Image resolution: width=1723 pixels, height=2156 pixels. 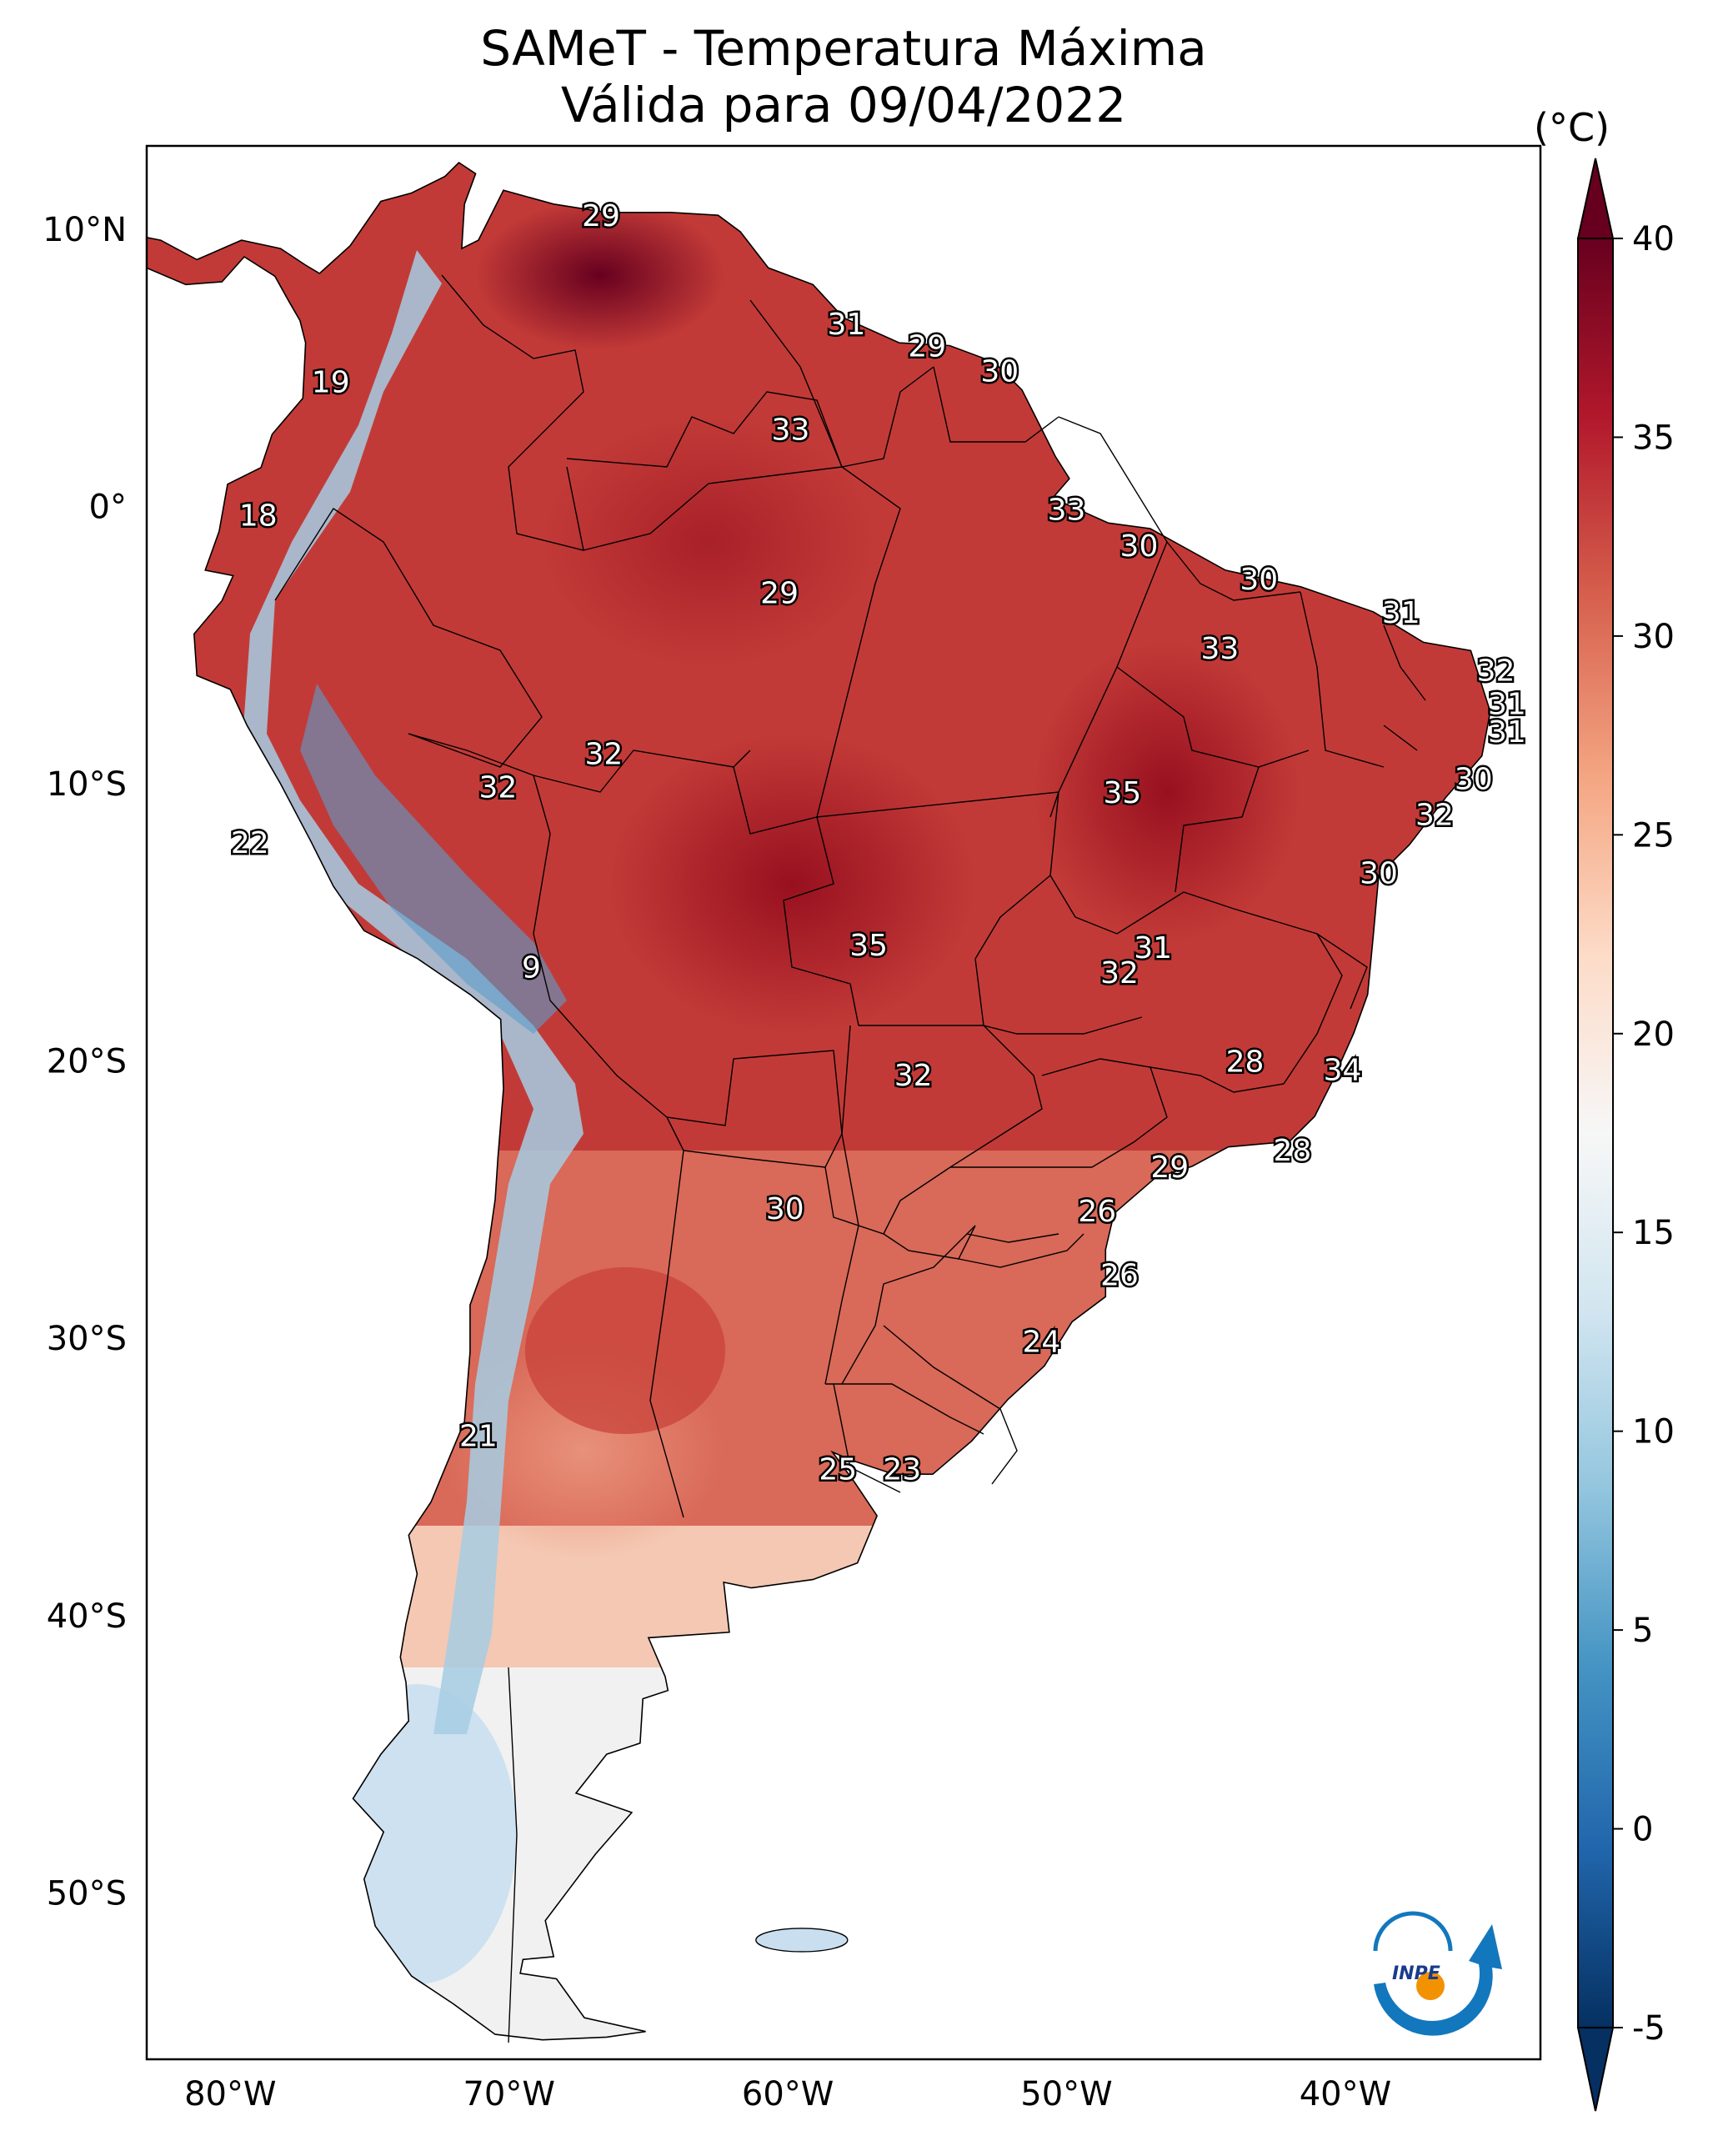 I want to click on temperature-value: 18, so click(x=258, y=516).